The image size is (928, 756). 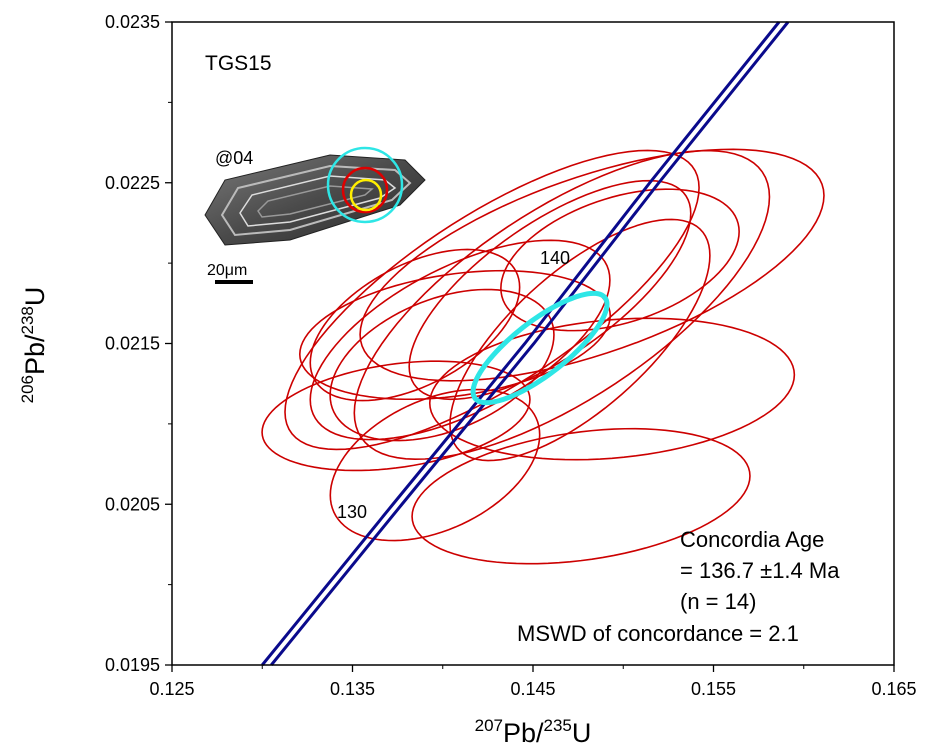 I want to click on label-superscript: 235, so click(x=558, y=725).